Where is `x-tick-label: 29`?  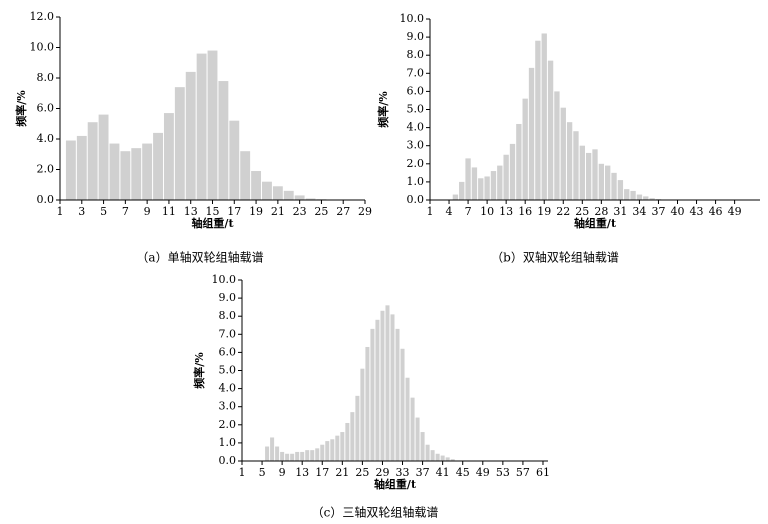
x-tick-label: 29 is located at coordinates (365, 211).